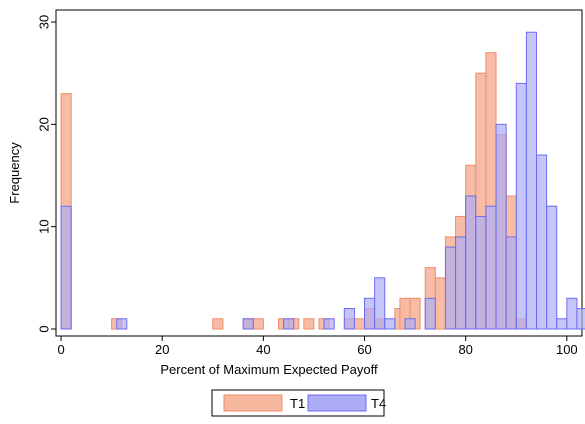 The width and height of the screenshot is (585, 424). I want to click on x-tick-label: 0, so click(60, 349).